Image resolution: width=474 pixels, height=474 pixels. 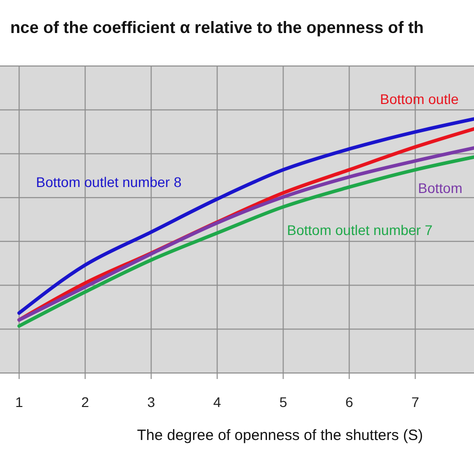 I want to click on series-label: Bottom outlet number 8, so click(x=109, y=182).